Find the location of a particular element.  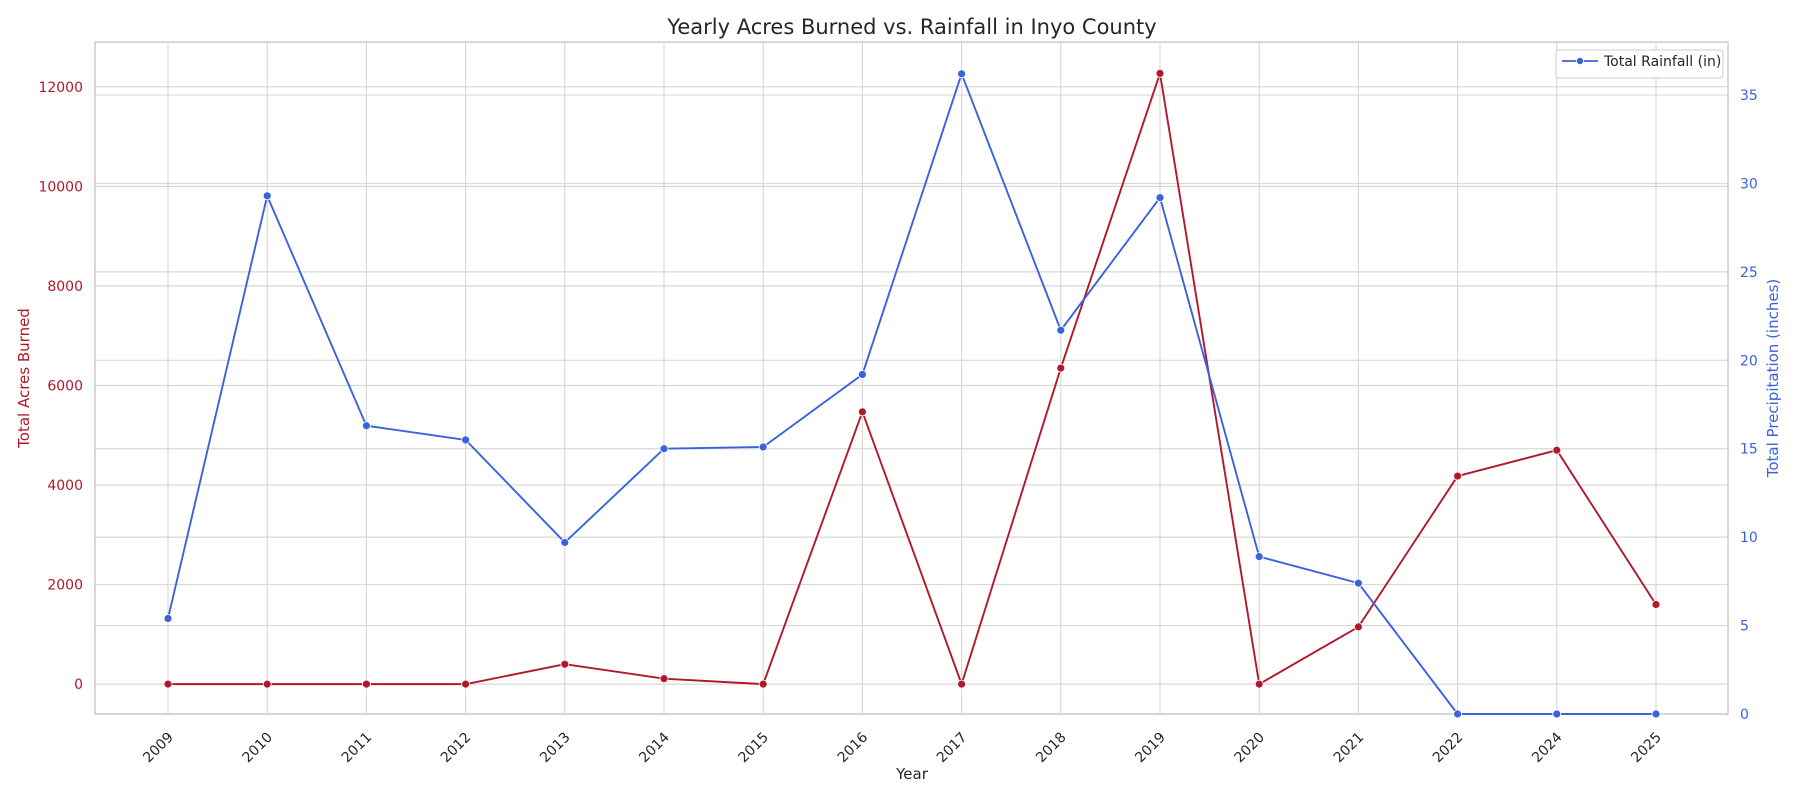

x-tick-label: 2010 is located at coordinates (258, 748).